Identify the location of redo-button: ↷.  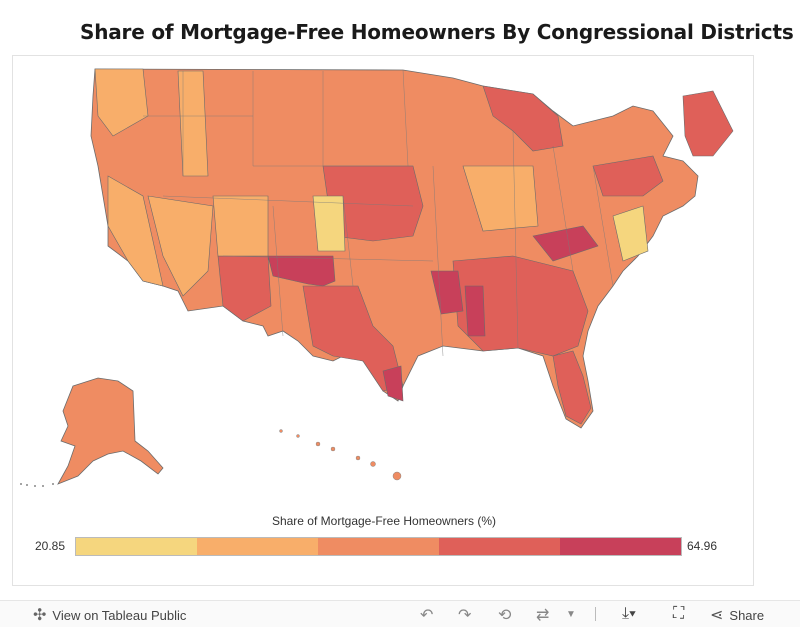
(464, 615).